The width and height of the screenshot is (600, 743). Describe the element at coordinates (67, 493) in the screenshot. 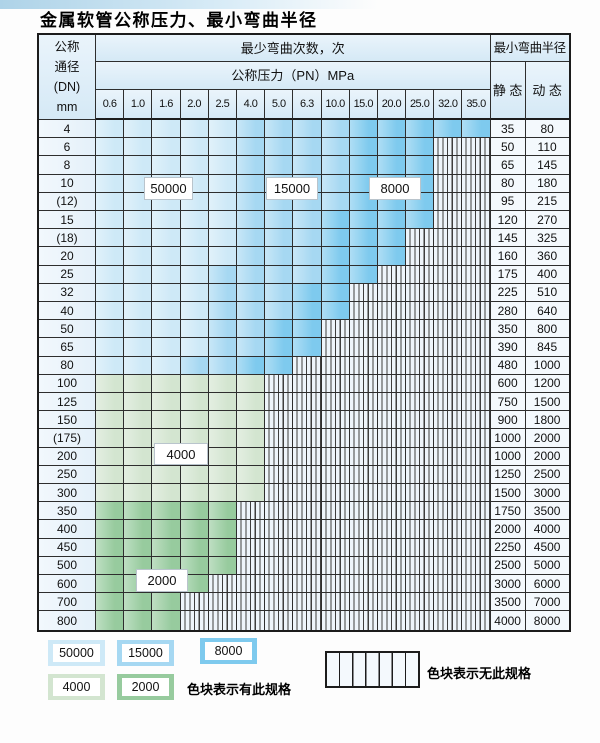

I see `dn-cell: 300` at that location.